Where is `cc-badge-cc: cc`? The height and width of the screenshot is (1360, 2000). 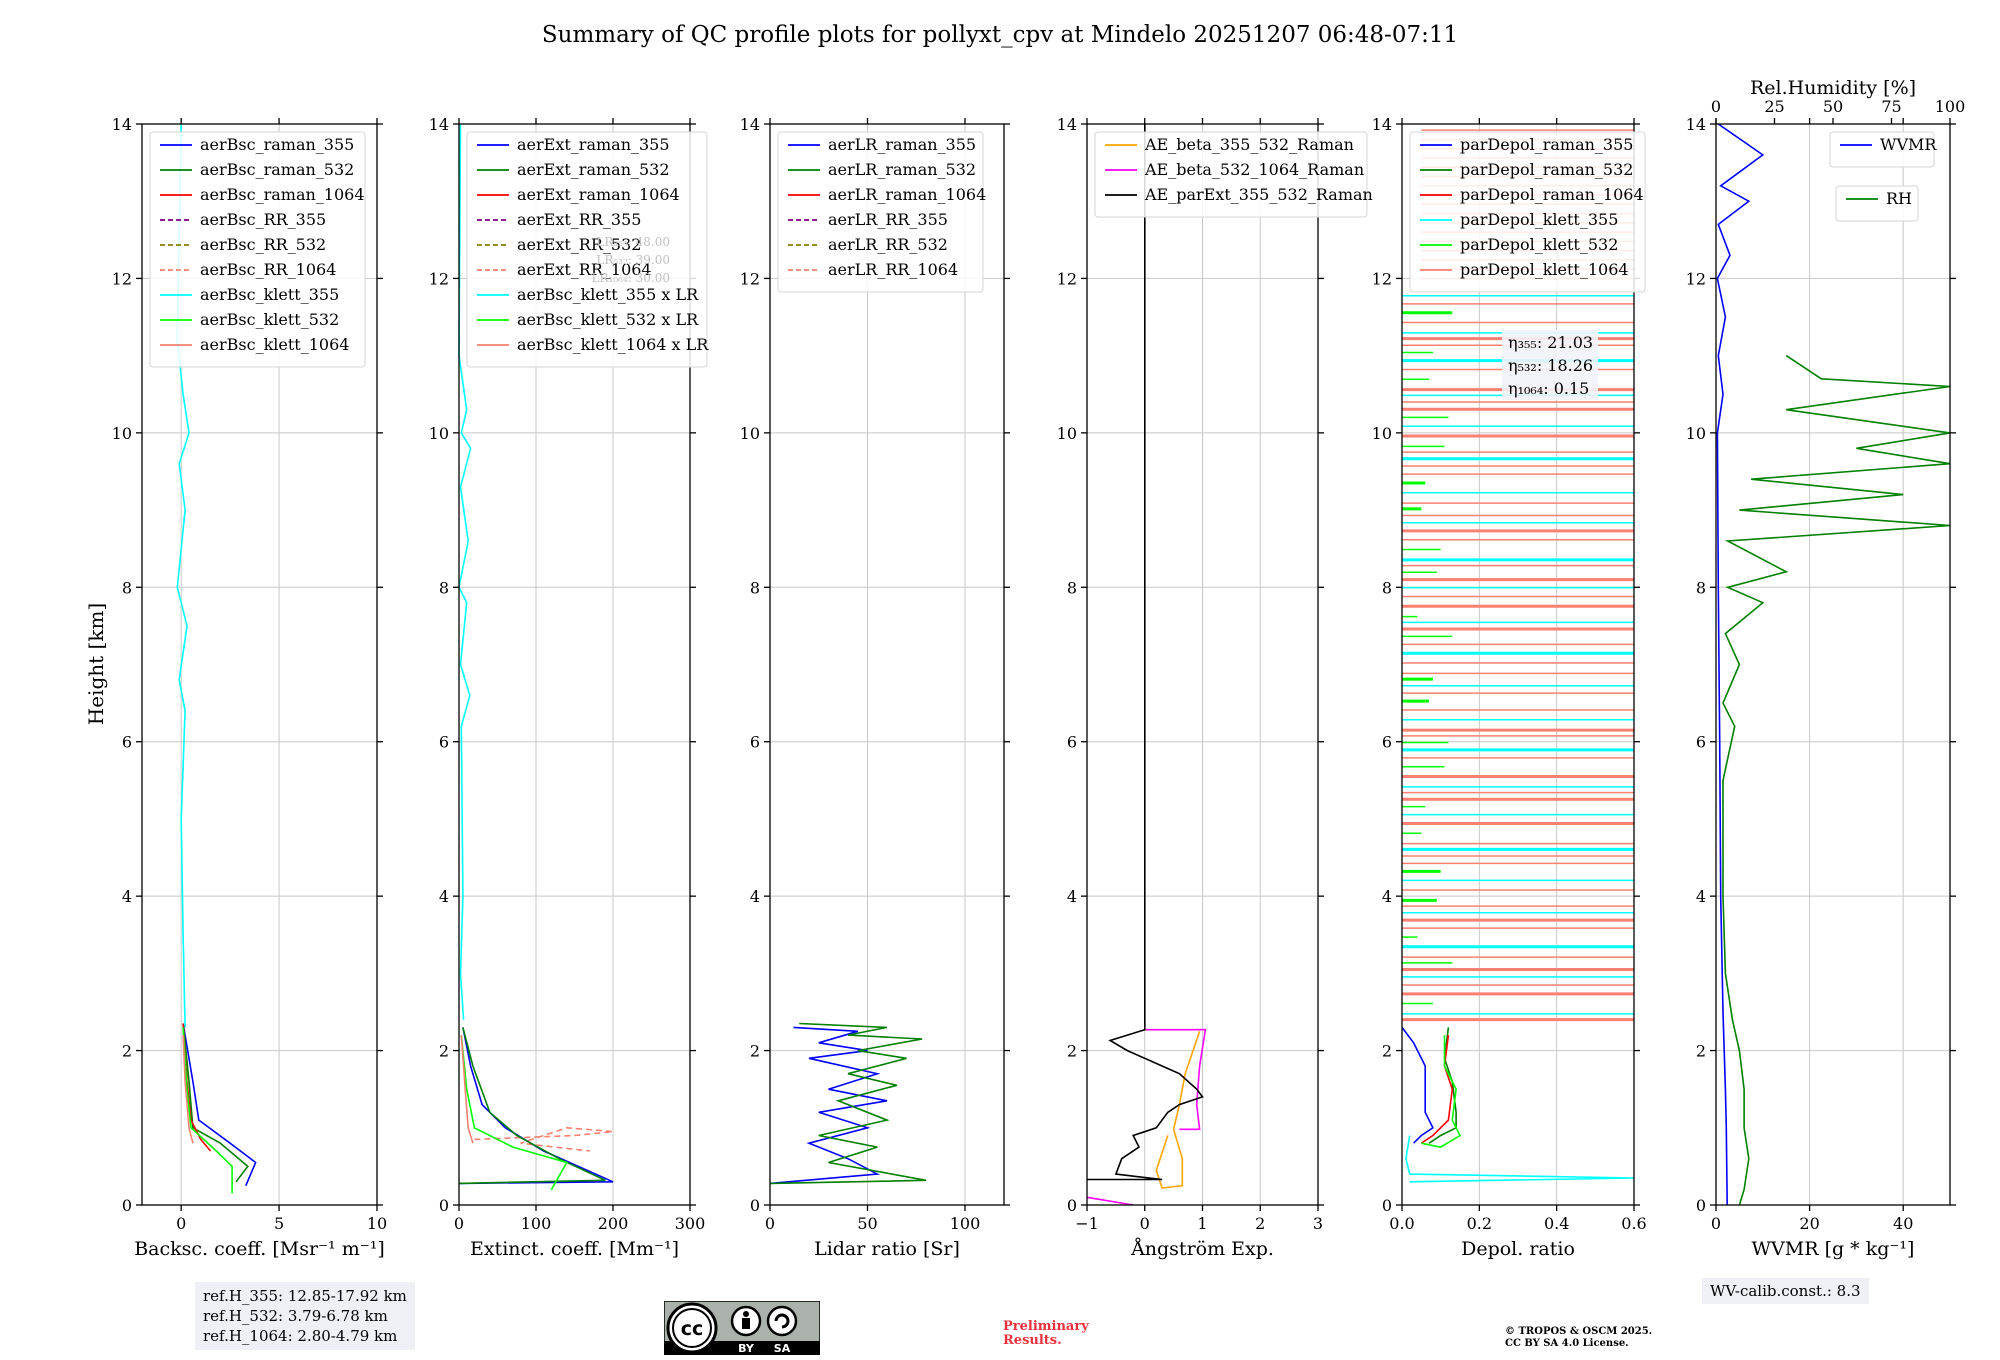 cc-badge-cc: cc is located at coordinates (692, 1329).